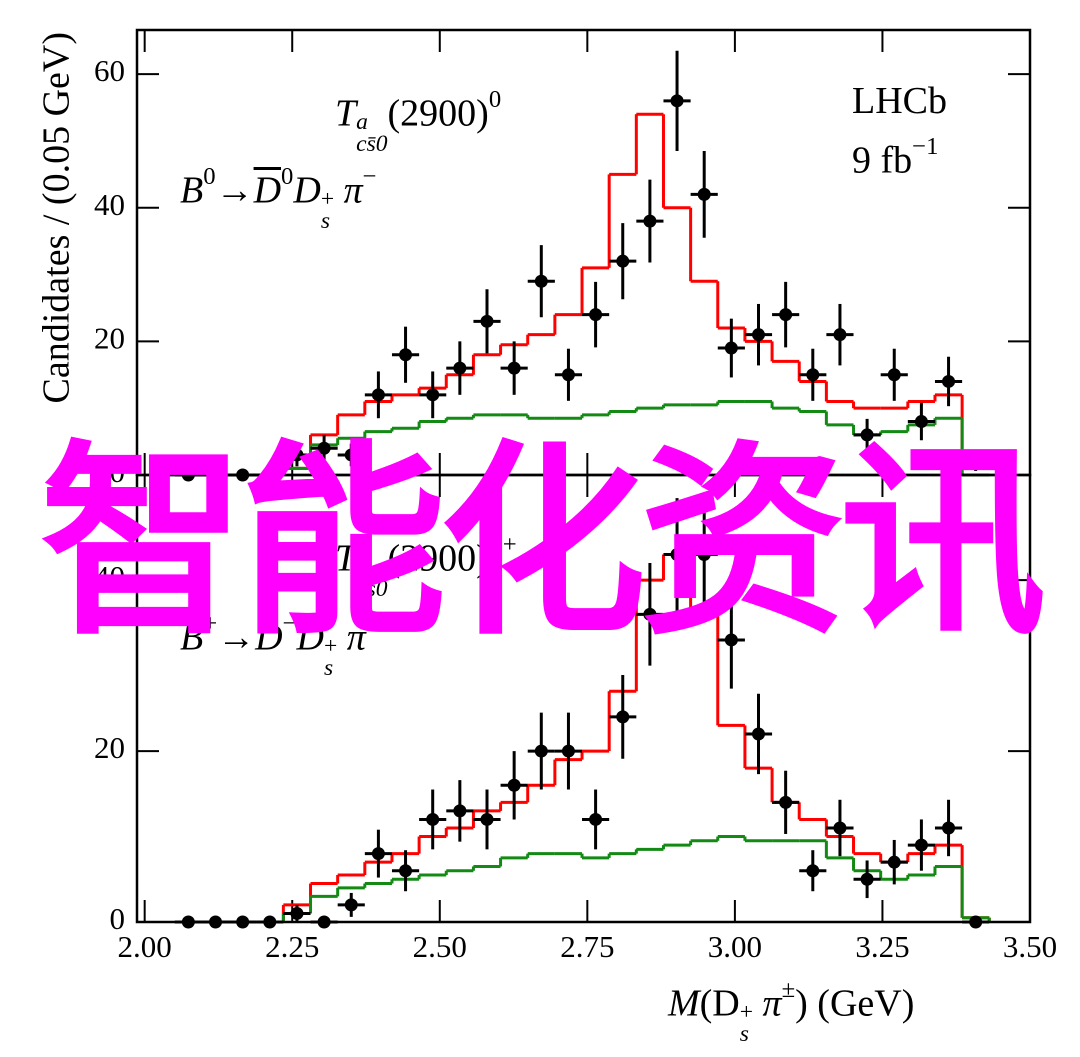 This screenshot has width=1080, height=1057. What do you see at coordinates (440, 946) in the screenshot?
I see `x-tick-label: 2.50` at bounding box center [440, 946].